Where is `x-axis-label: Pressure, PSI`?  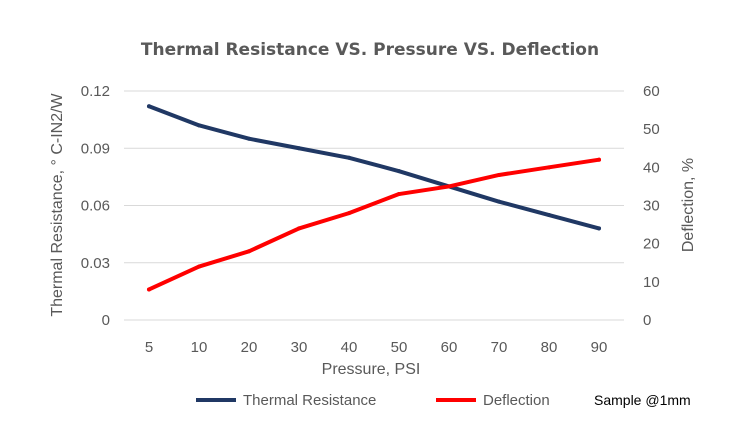 x-axis-label: Pressure, PSI is located at coordinates (371, 369).